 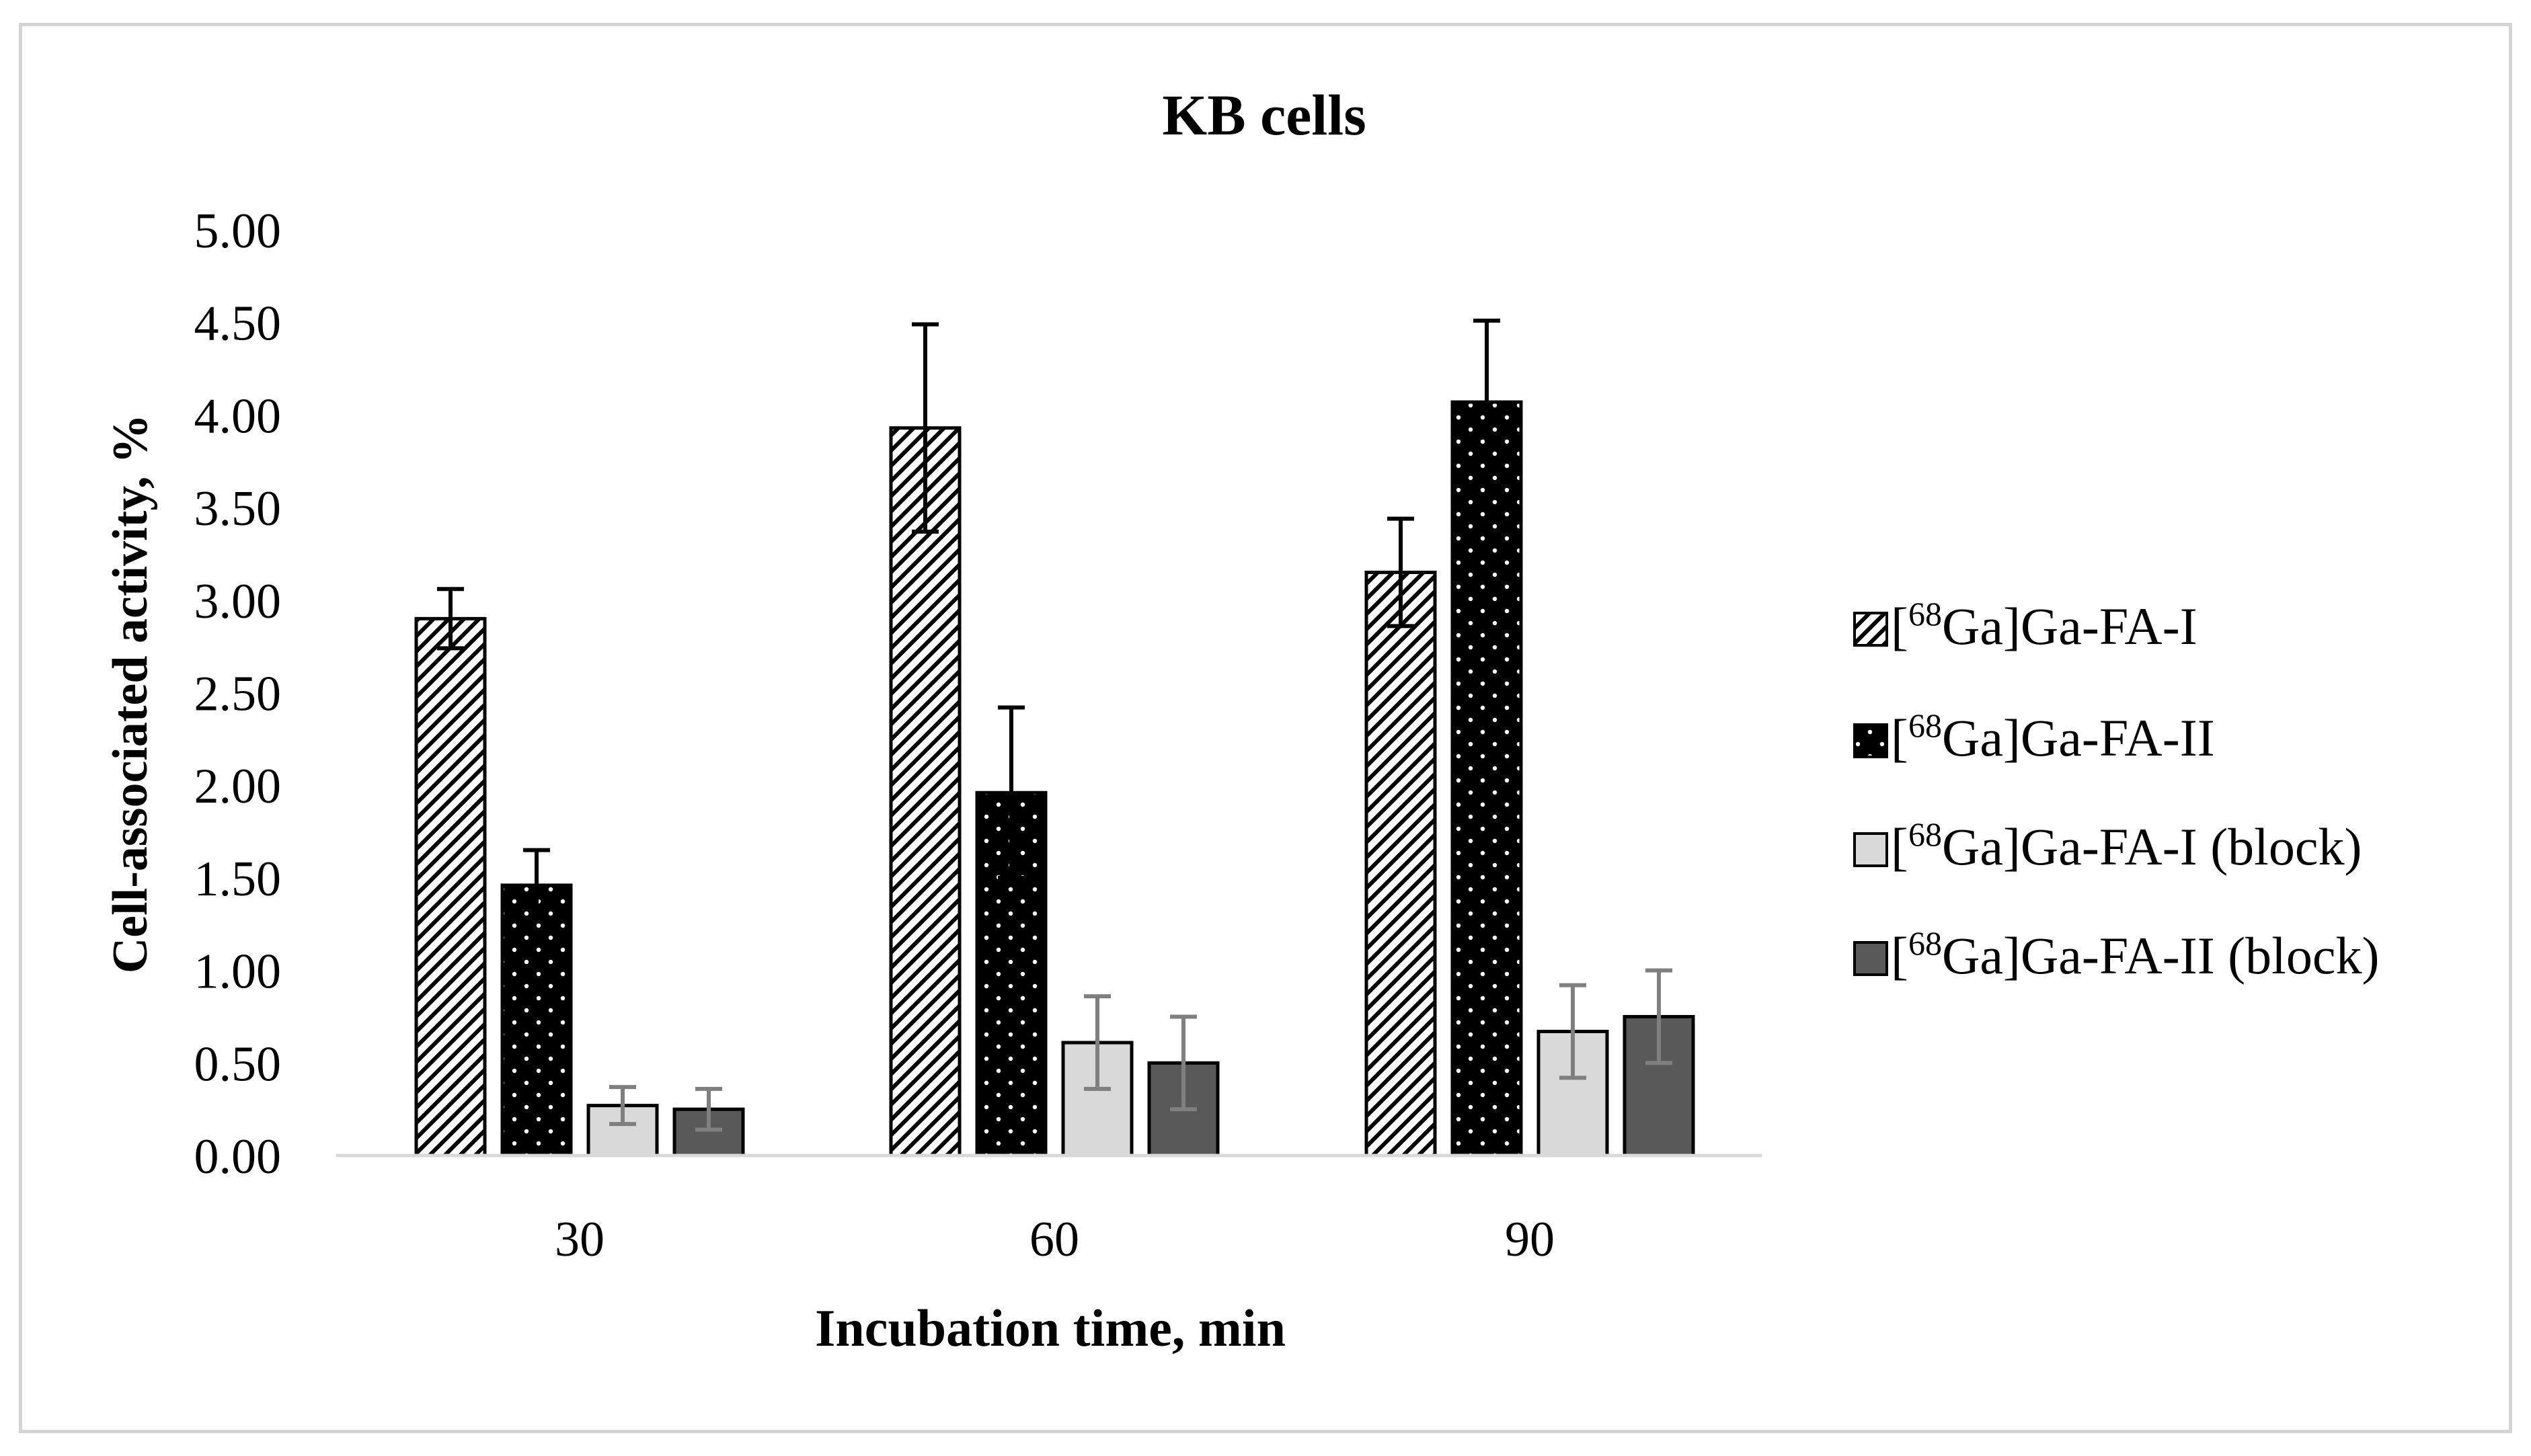 What do you see at coordinates (238, 416) in the screenshot?
I see `y-tick-label: 4.00` at bounding box center [238, 416].